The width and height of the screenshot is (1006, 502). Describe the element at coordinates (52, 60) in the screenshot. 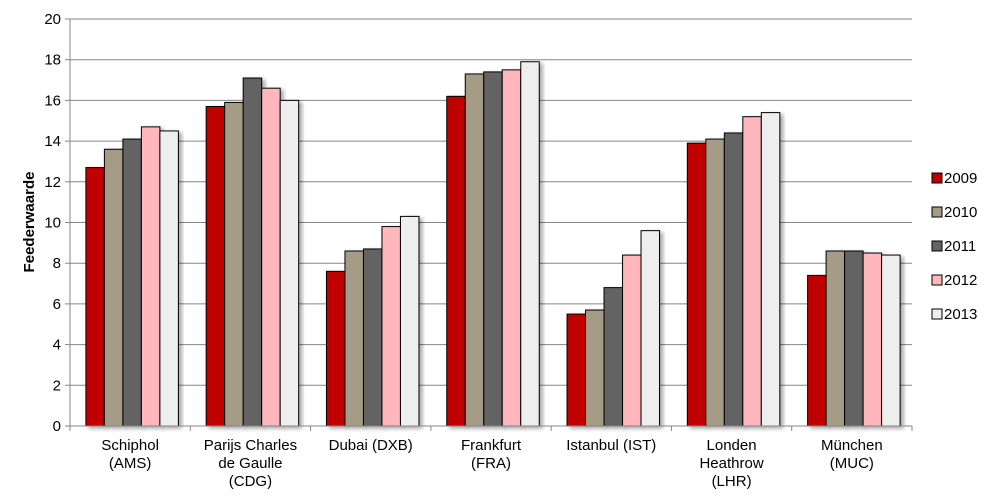

I see `y-tick-label: 18` at that location.